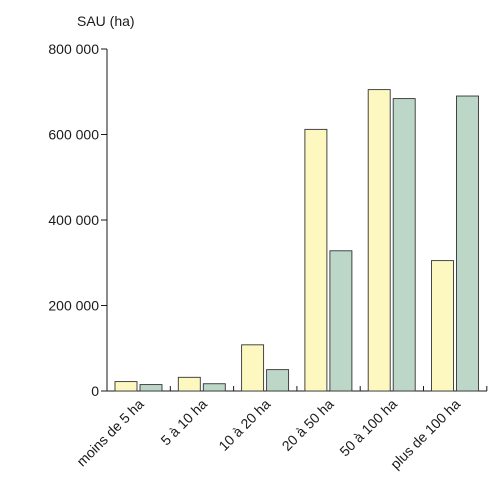 This screenshot has height=487, width=491. I want to click on y-tick-label: 0, so click(95, 391).